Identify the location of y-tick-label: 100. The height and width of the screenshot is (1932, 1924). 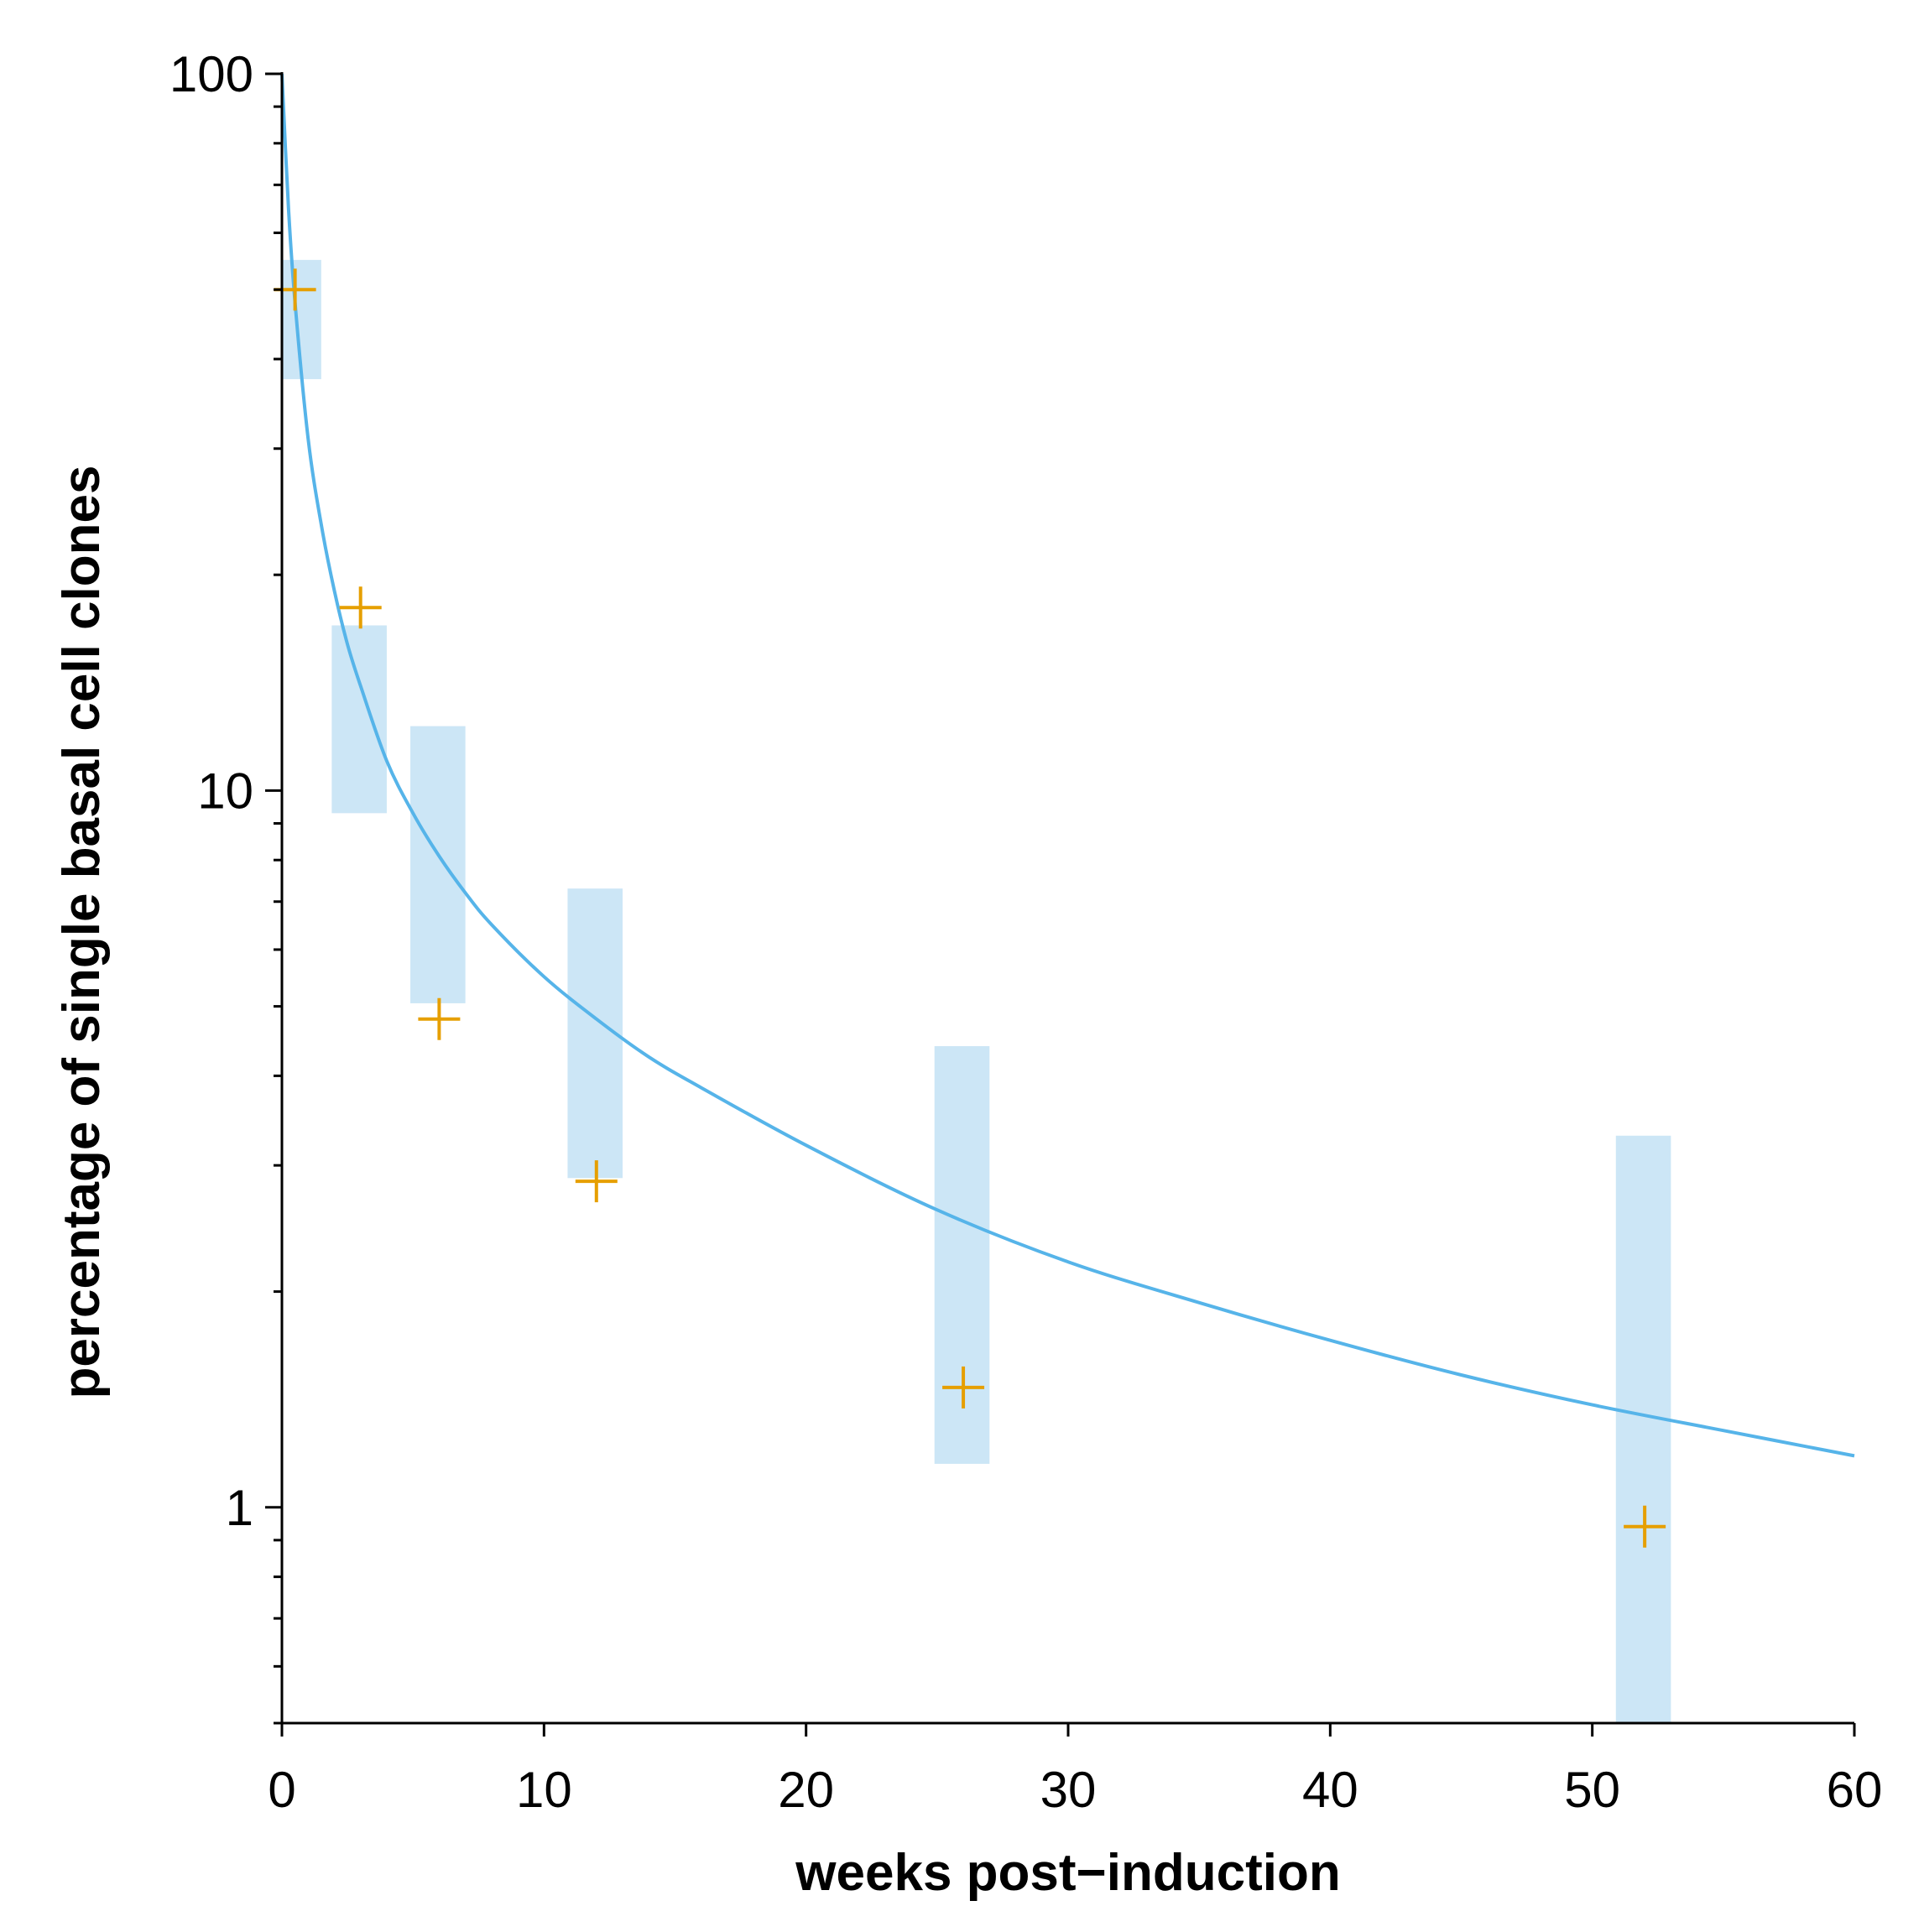
(211, 74).